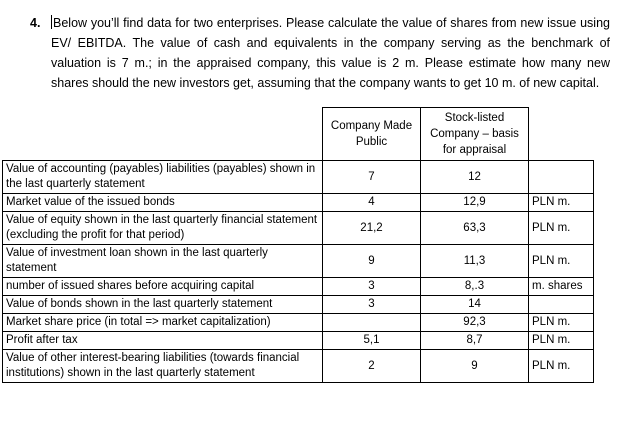 This screenshot has width=623, height=435. I want to click on row-label: Market value of the issued bonds, so click(162, 202).